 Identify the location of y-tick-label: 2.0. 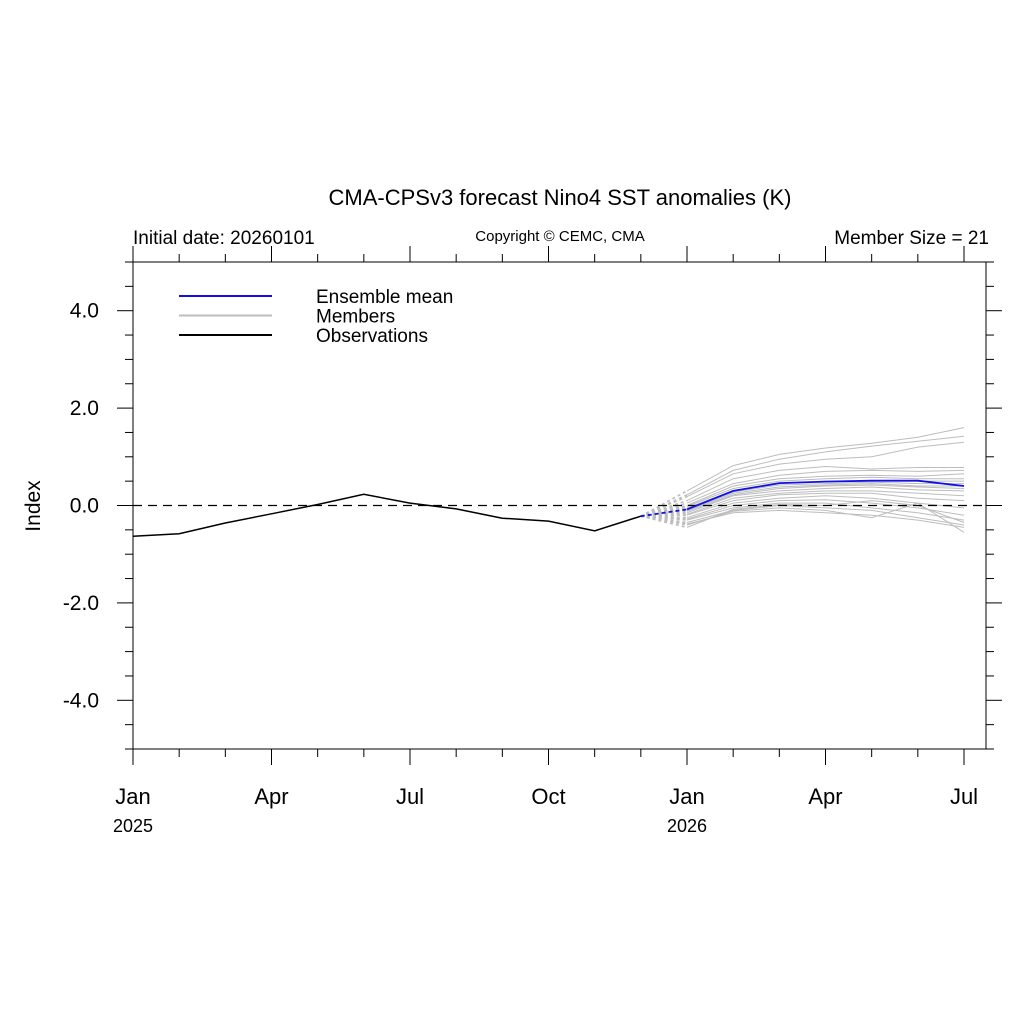
(84, 408).